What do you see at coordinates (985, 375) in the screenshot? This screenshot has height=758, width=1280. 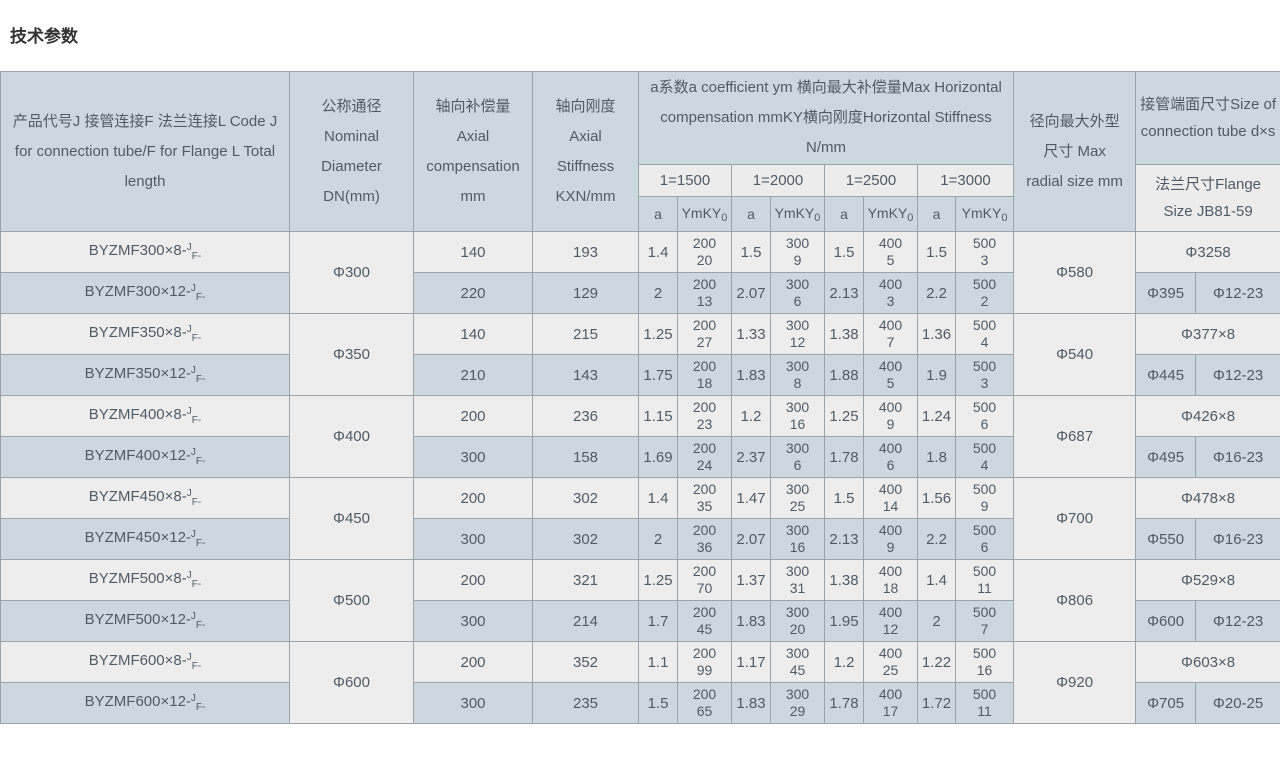 I see `ymky0-value-cell: 500 3` at bounding box center [985, 375].